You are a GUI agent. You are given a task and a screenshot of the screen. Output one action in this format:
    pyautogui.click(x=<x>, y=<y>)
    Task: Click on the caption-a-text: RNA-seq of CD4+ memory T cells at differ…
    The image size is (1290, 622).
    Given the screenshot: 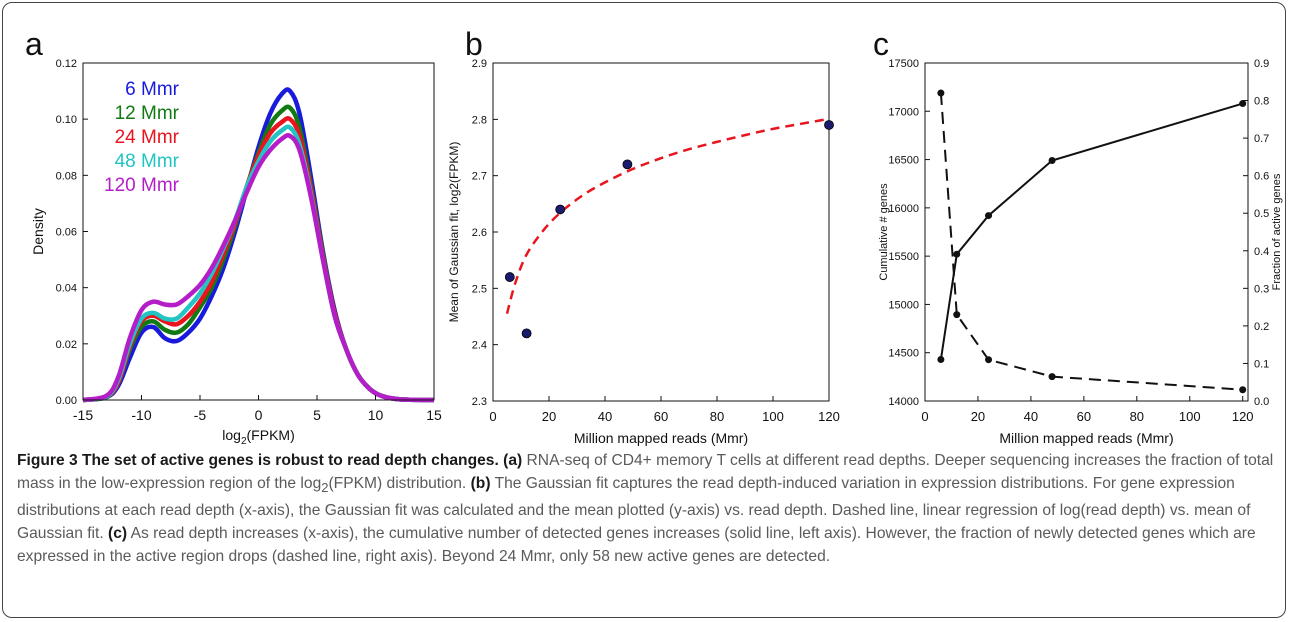 What is the action you would take?
    pyautogui.click(x=645, y=472)
    